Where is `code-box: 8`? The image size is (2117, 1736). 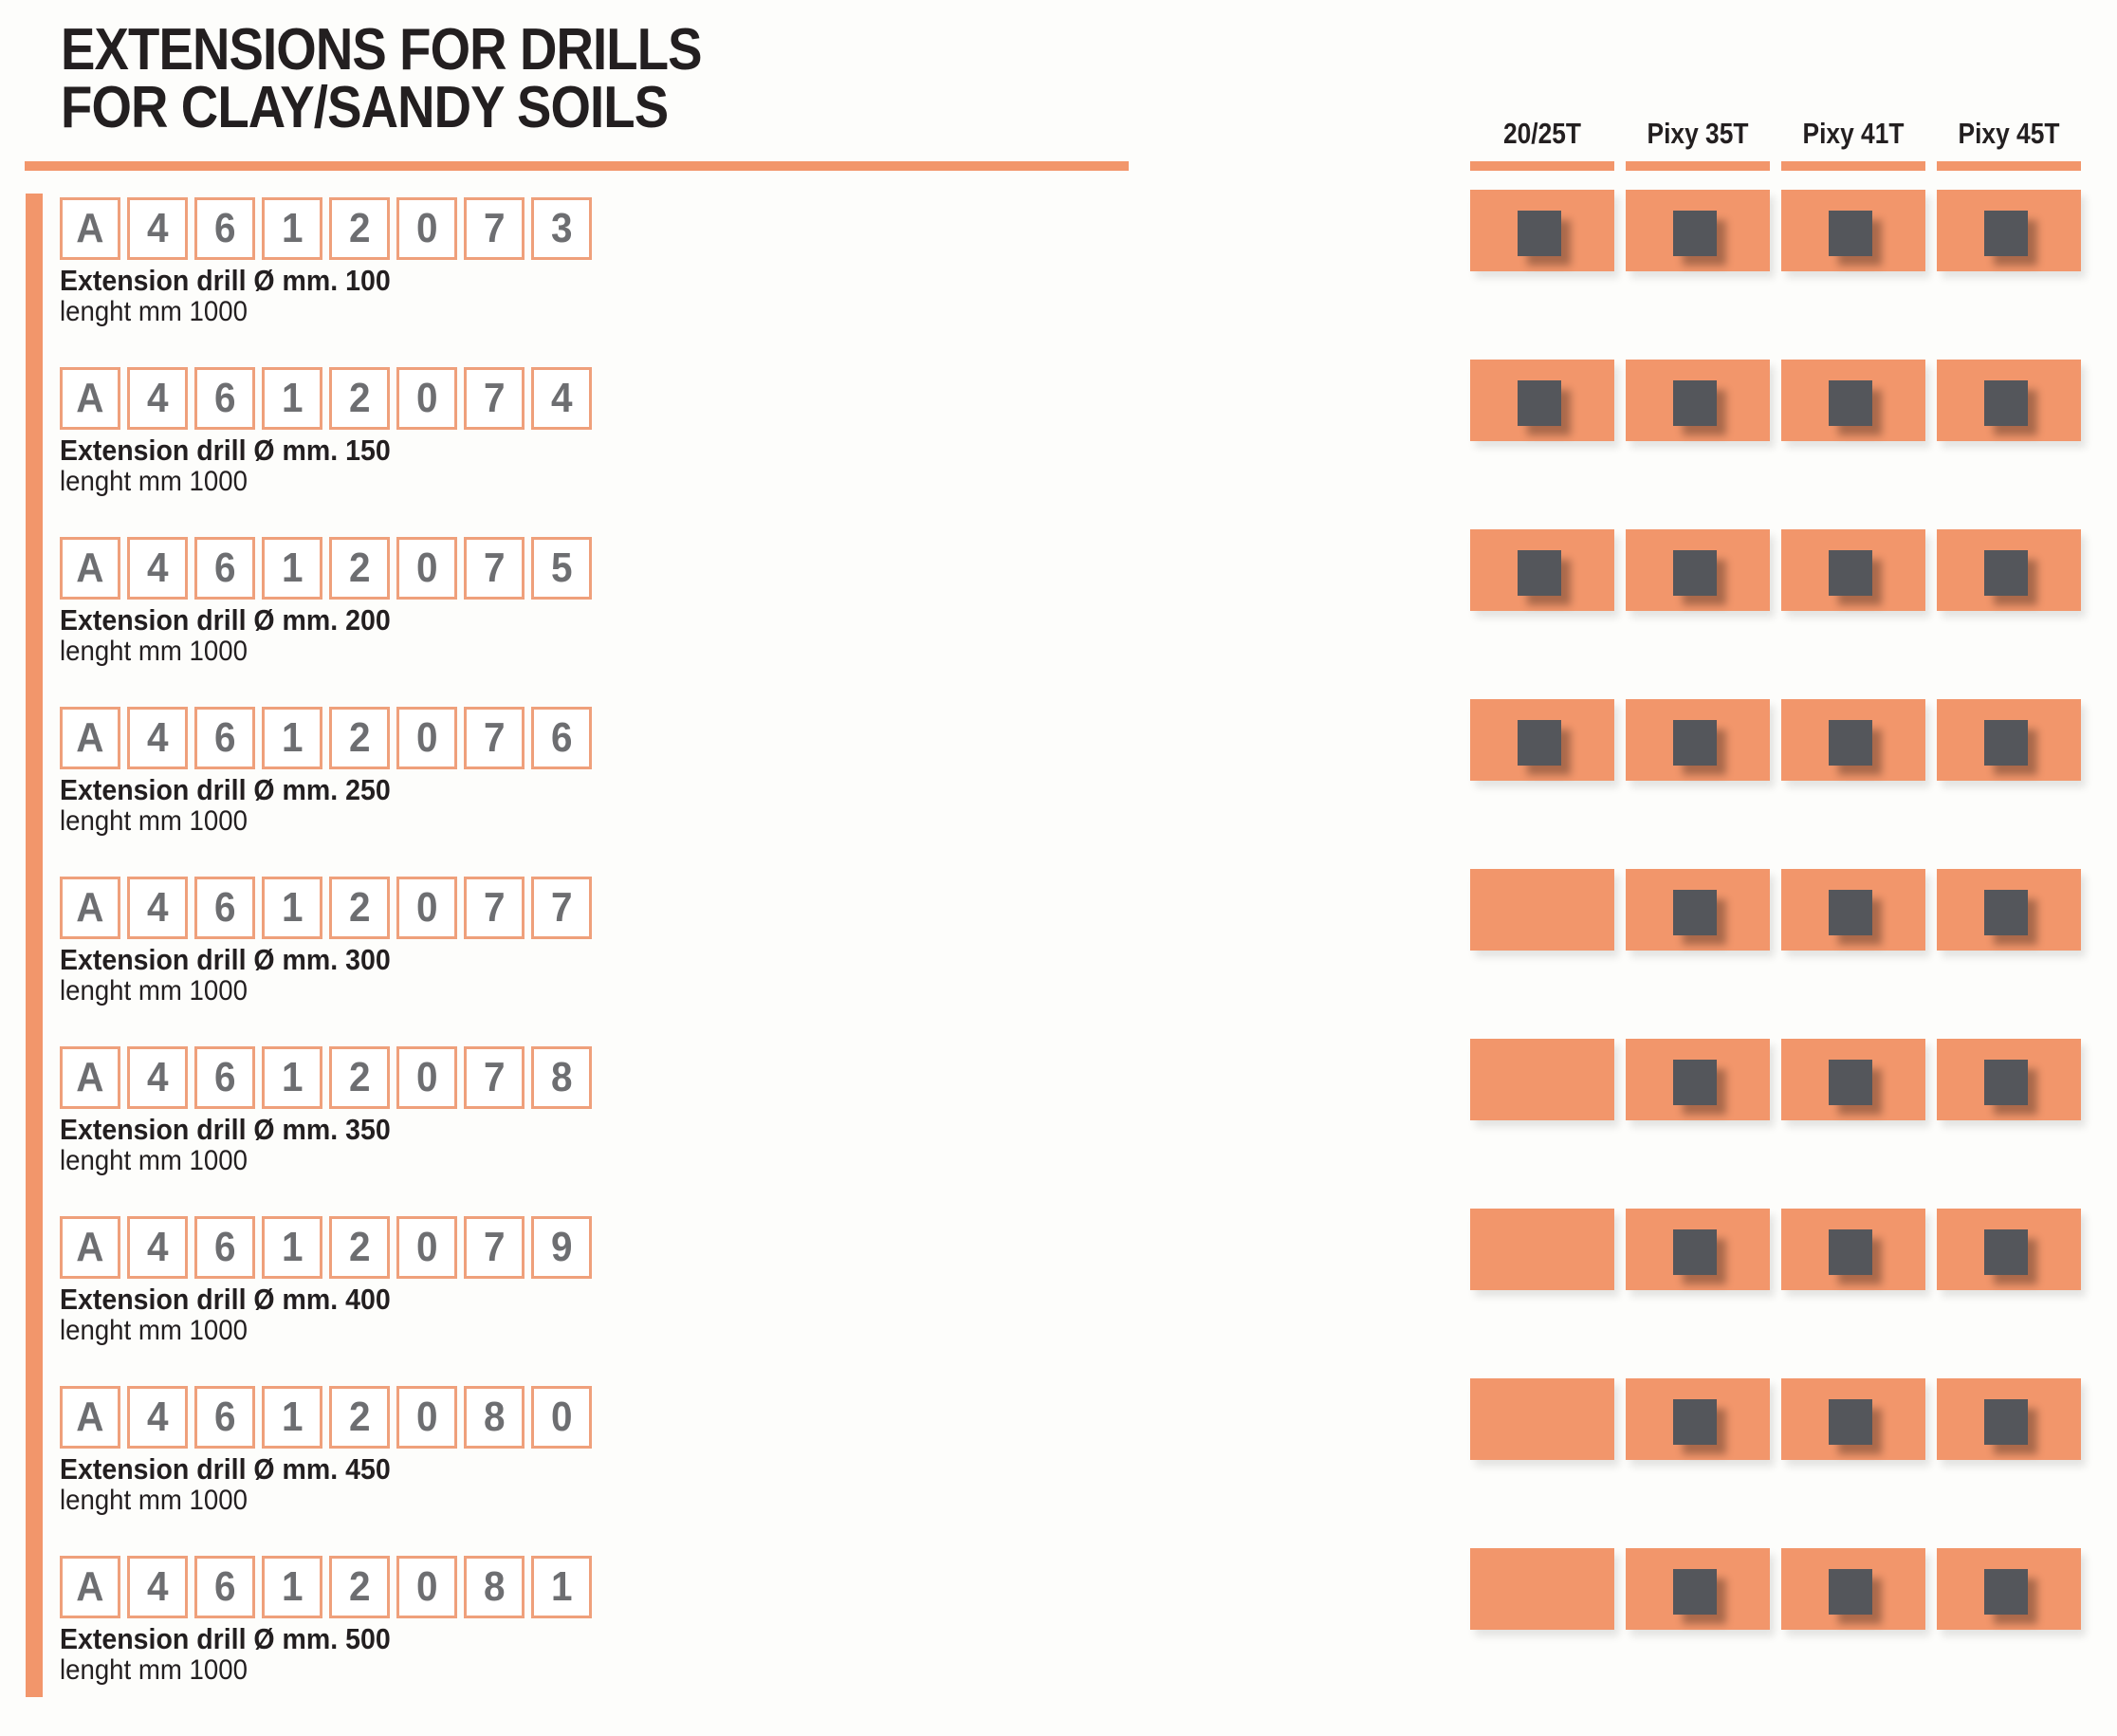 code-box: 8 is located at coordinates (561, 1077).